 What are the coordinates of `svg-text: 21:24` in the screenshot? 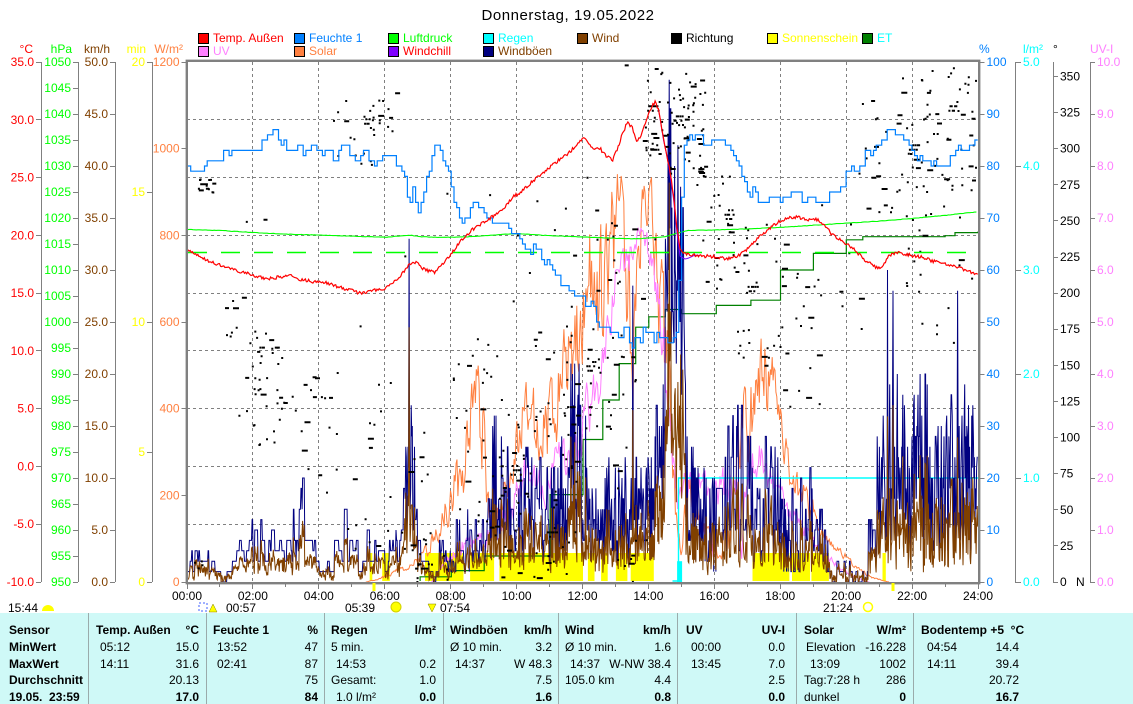 It's located at (838, 607).